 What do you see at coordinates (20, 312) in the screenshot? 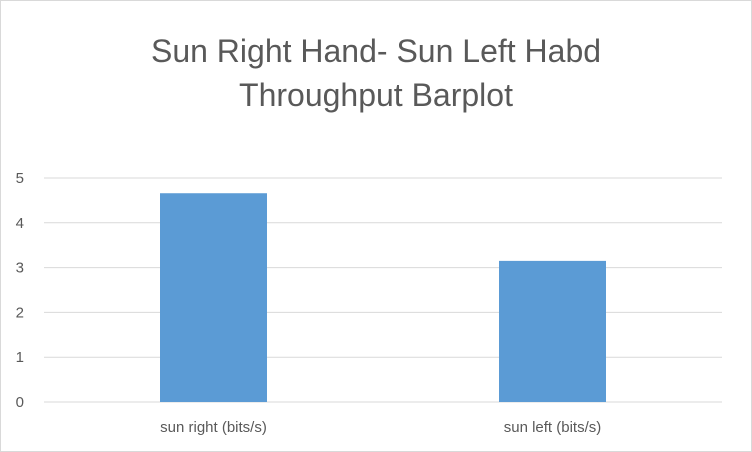
I see `y-tick-label: 2` at bounding box center [20, 312].